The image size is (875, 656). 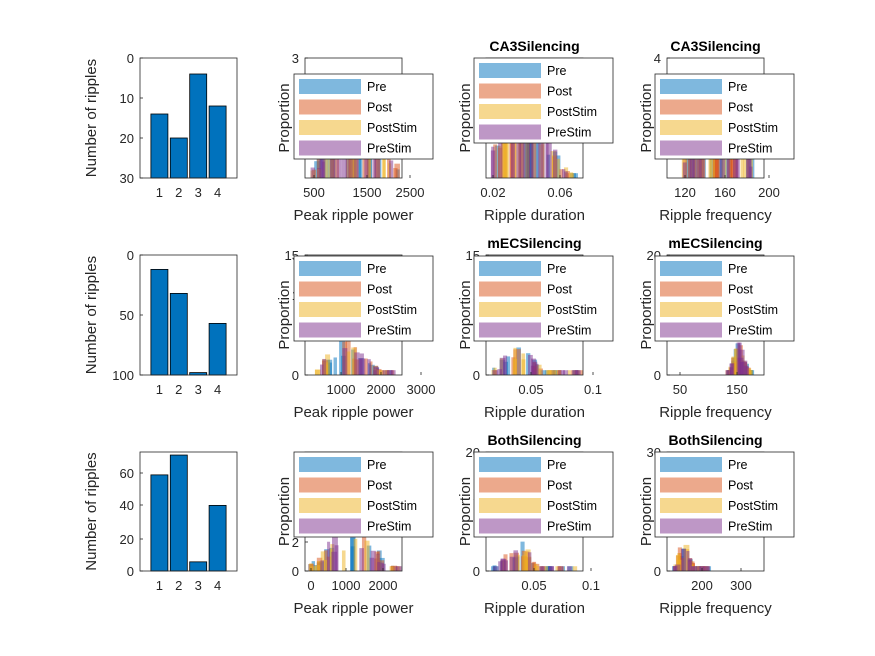 What do you see at coordinates (421, 389) in the screenshot?
I see `x-tick-label: 3000` at bounding box center [421, 389].